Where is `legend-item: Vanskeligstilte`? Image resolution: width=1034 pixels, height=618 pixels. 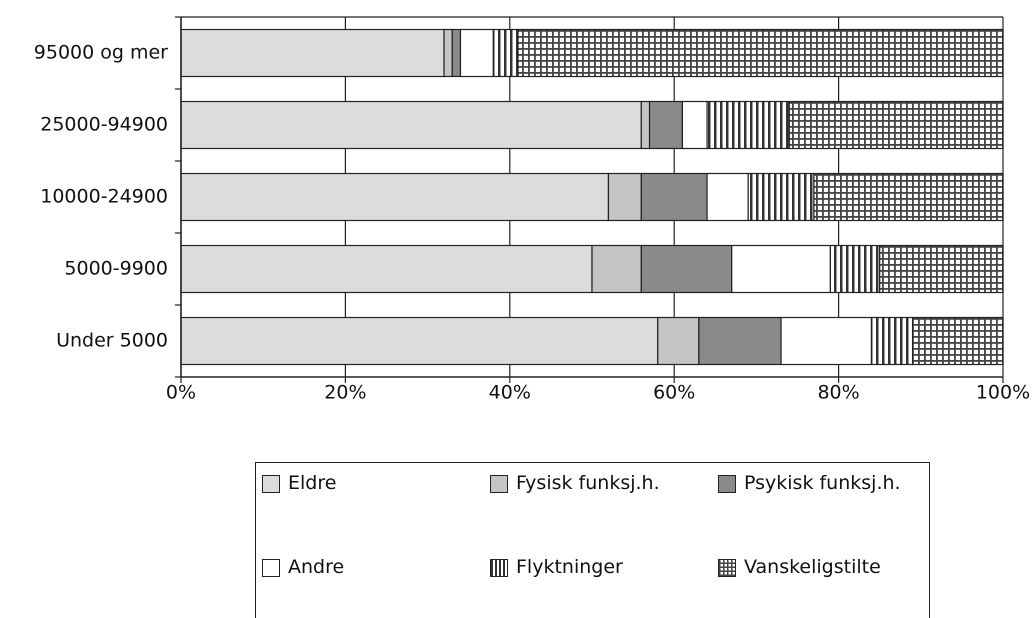 legend-item: Vanskeligstilte is located at coordinates (823, 586).